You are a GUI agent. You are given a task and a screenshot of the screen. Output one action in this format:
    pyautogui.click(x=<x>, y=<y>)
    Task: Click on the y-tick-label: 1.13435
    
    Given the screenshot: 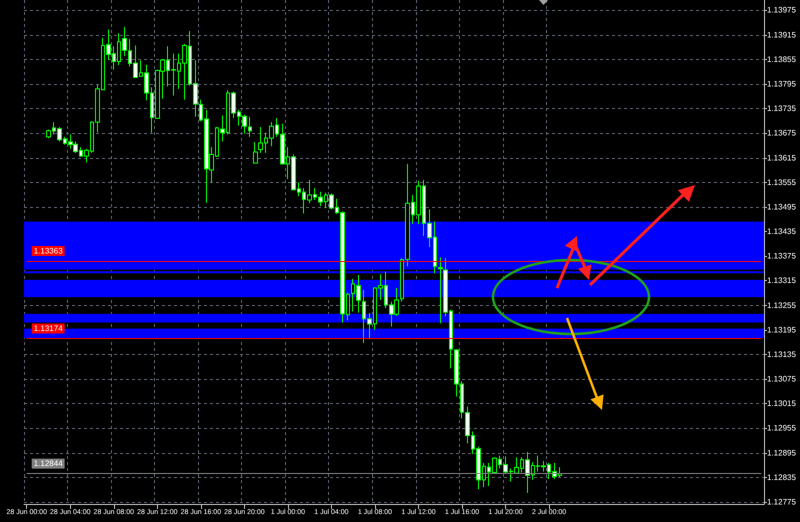 What is the action you would take?
    pyautogui.click(x=781, y=231)
    